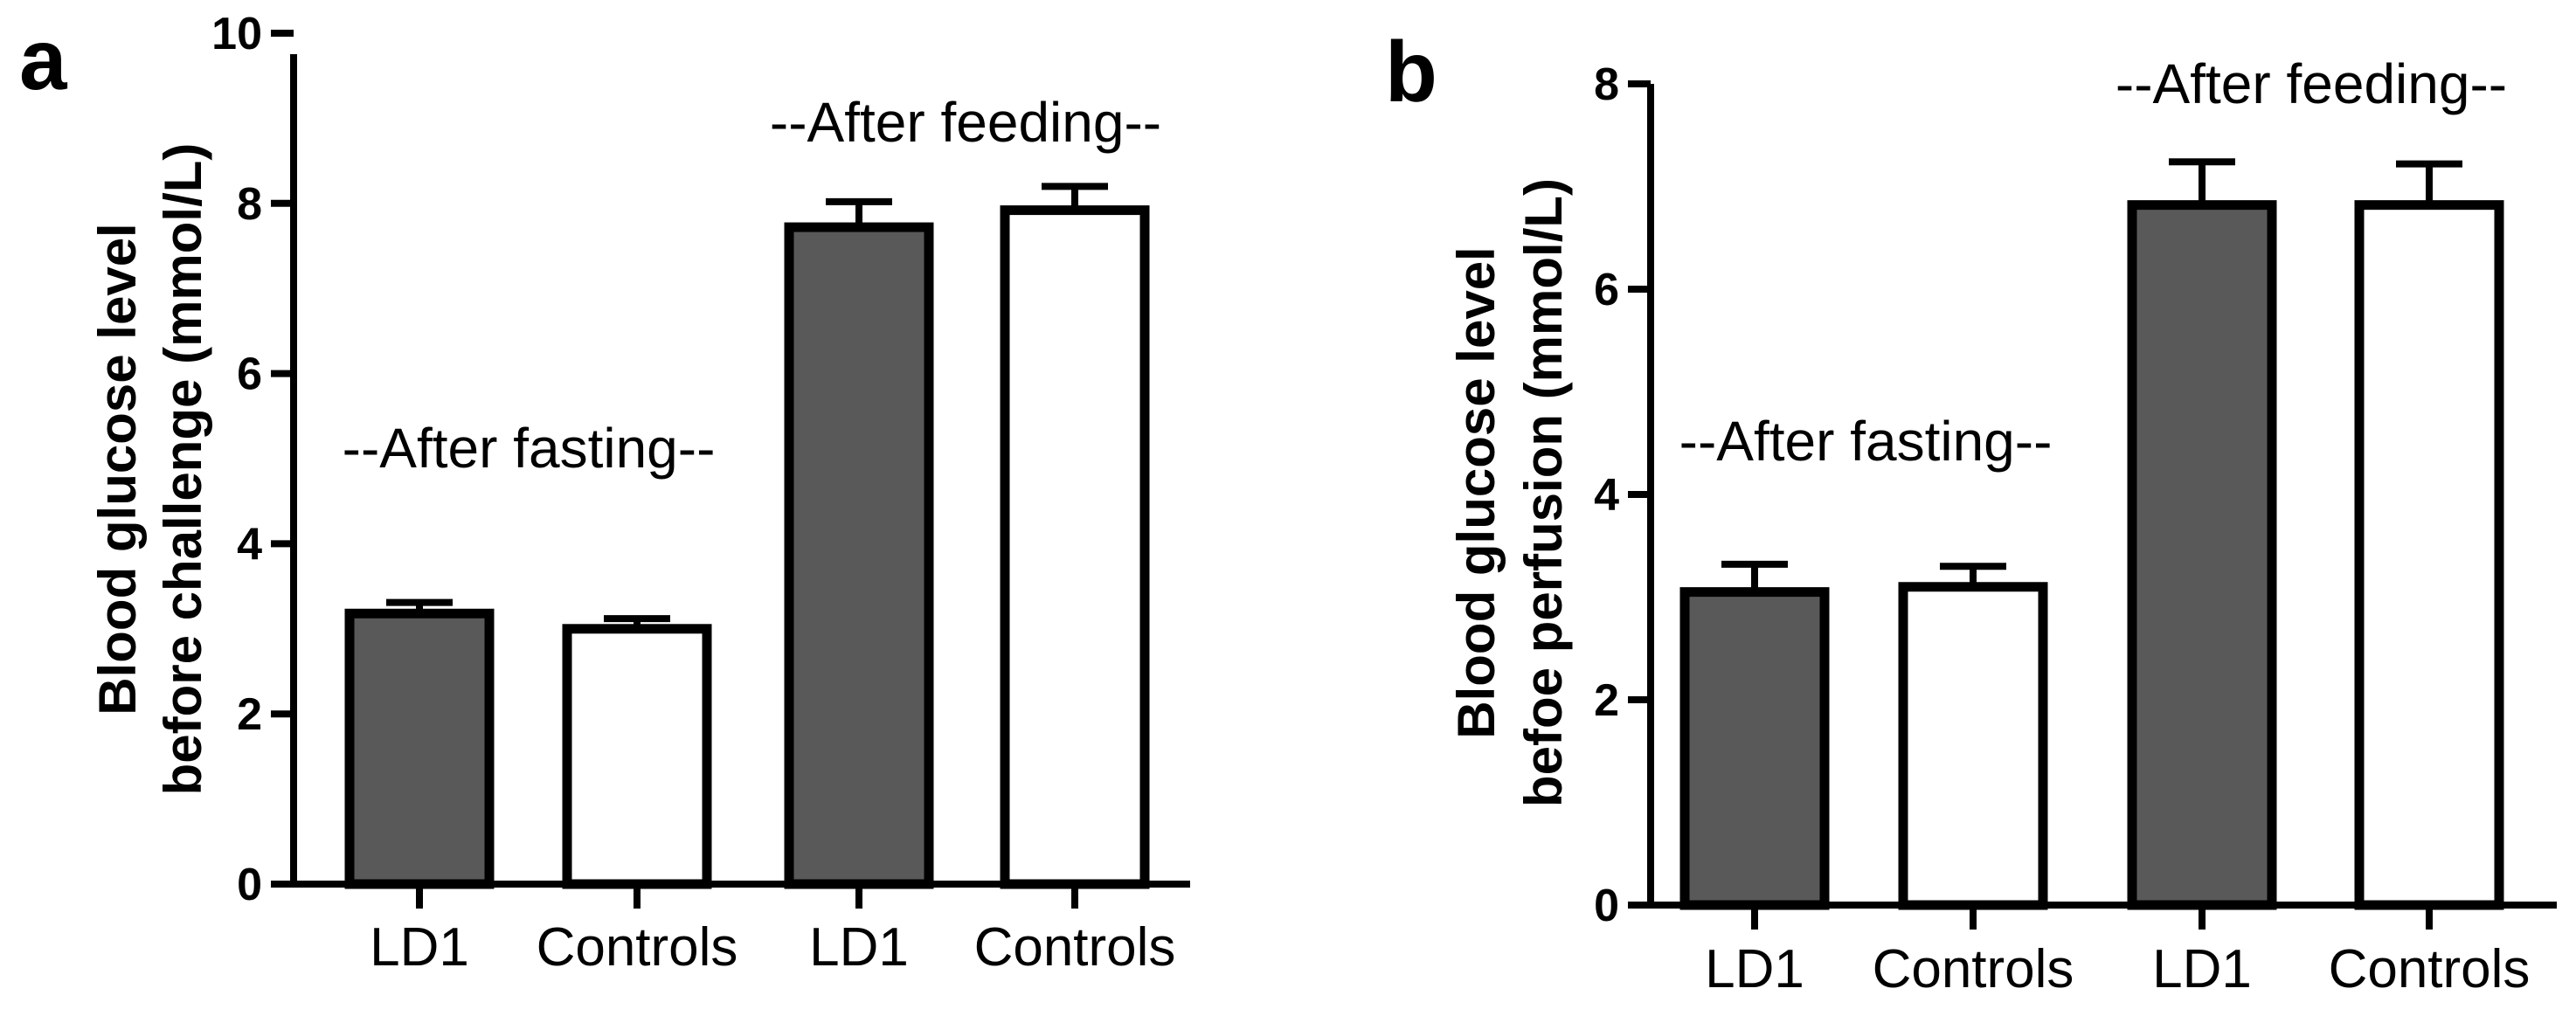  Describe the element at coordinates (117, 469) in the screenshot. I see `y-axis-label-a-line1: Blood glucose level` at that location.